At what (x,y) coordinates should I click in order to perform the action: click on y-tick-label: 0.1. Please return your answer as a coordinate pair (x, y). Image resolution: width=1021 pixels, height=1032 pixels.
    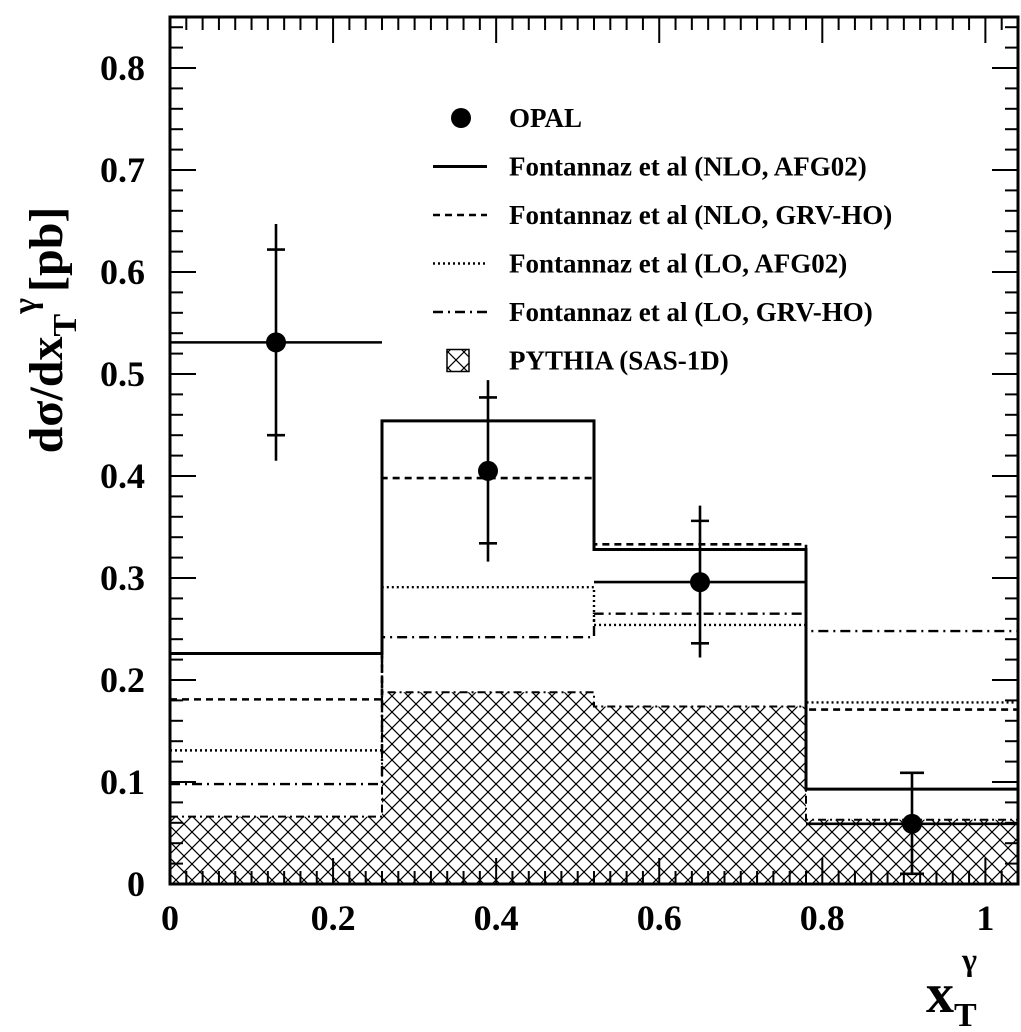
    Looking at the image, I should click on (122, 782).